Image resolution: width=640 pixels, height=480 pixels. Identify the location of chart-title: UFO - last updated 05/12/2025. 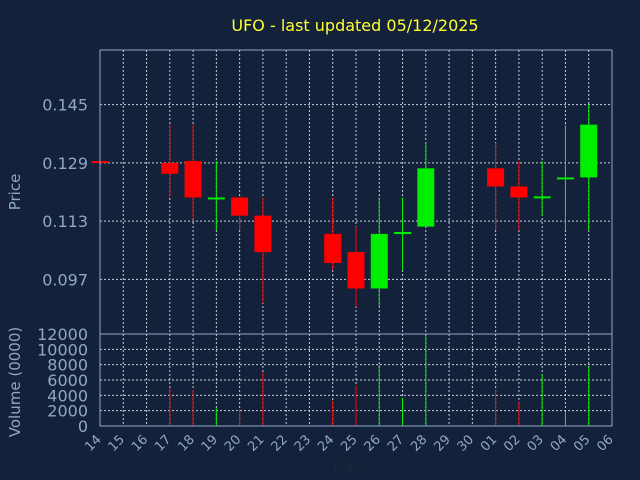
(354, 25).